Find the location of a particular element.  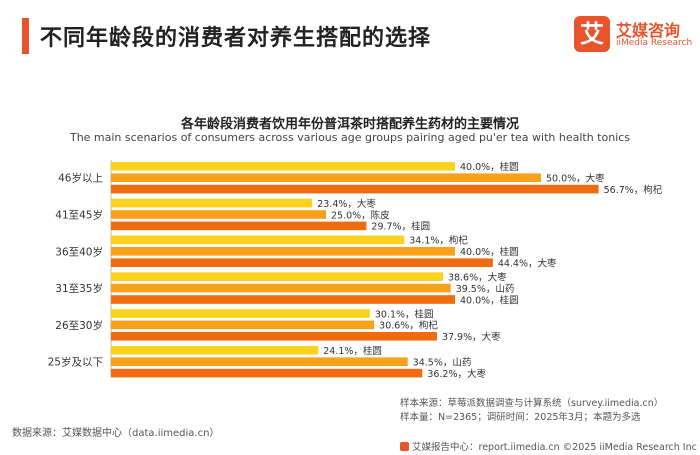

bar-value-label: 34.5%，山药 is located at coordinates (442, 363).